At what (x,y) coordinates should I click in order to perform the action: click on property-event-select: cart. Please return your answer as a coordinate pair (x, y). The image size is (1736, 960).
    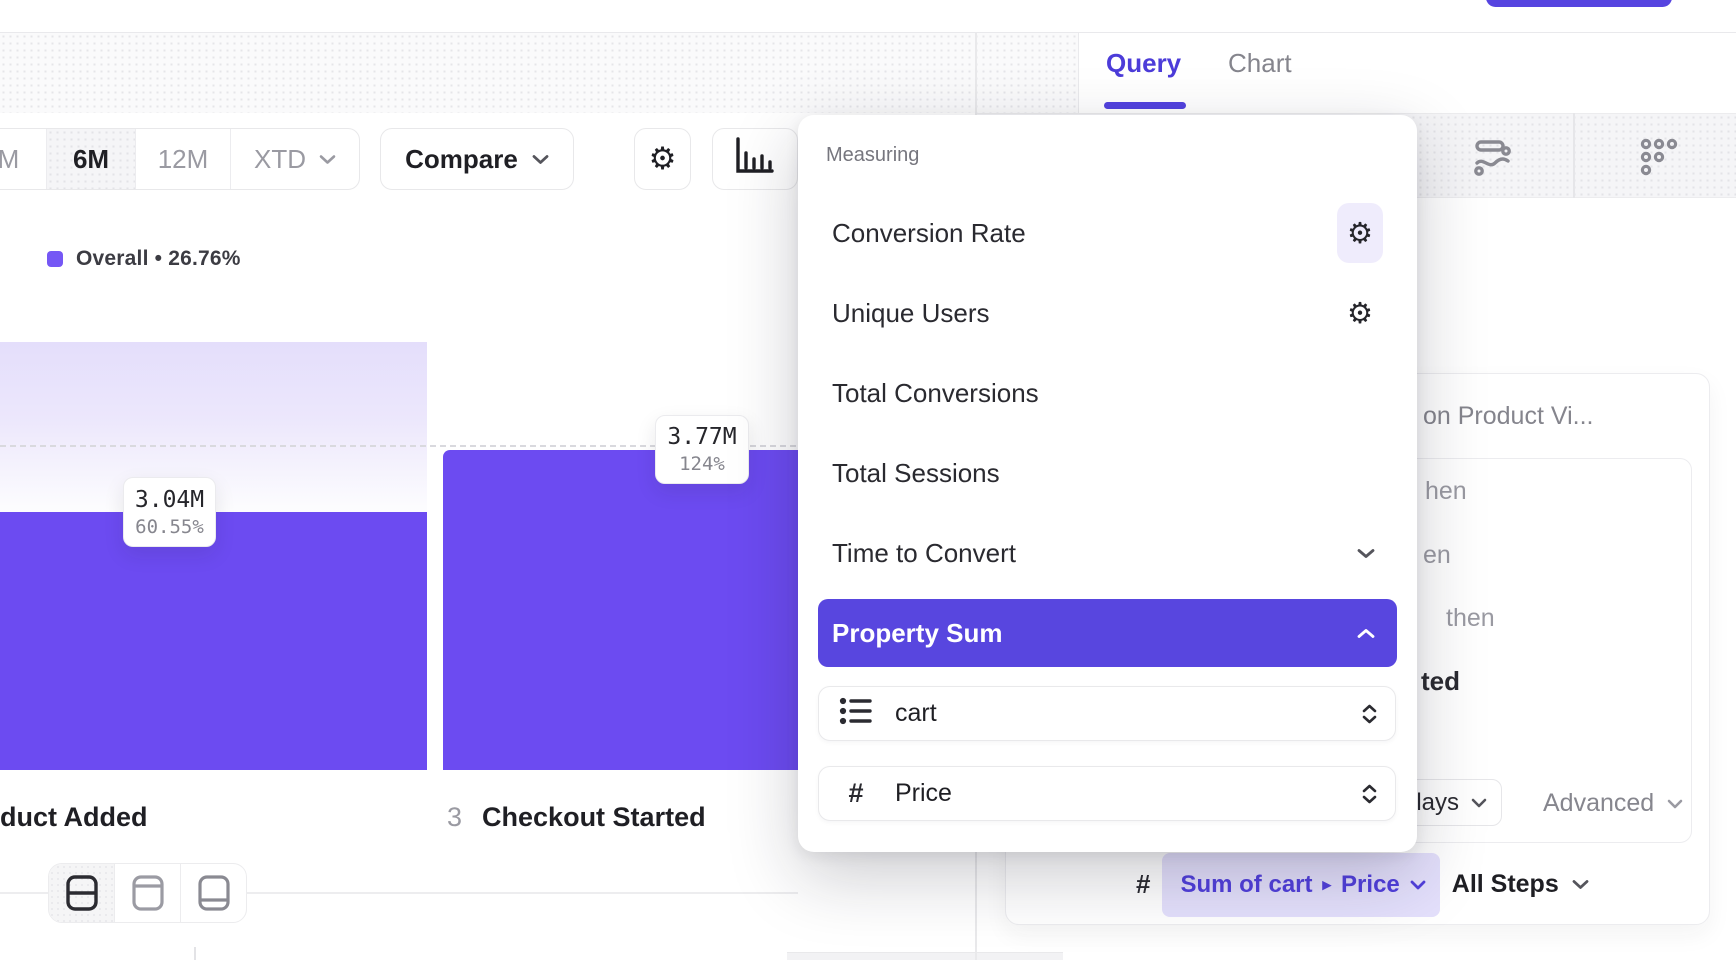
    Looking at the image, I should click on (1107, 713).